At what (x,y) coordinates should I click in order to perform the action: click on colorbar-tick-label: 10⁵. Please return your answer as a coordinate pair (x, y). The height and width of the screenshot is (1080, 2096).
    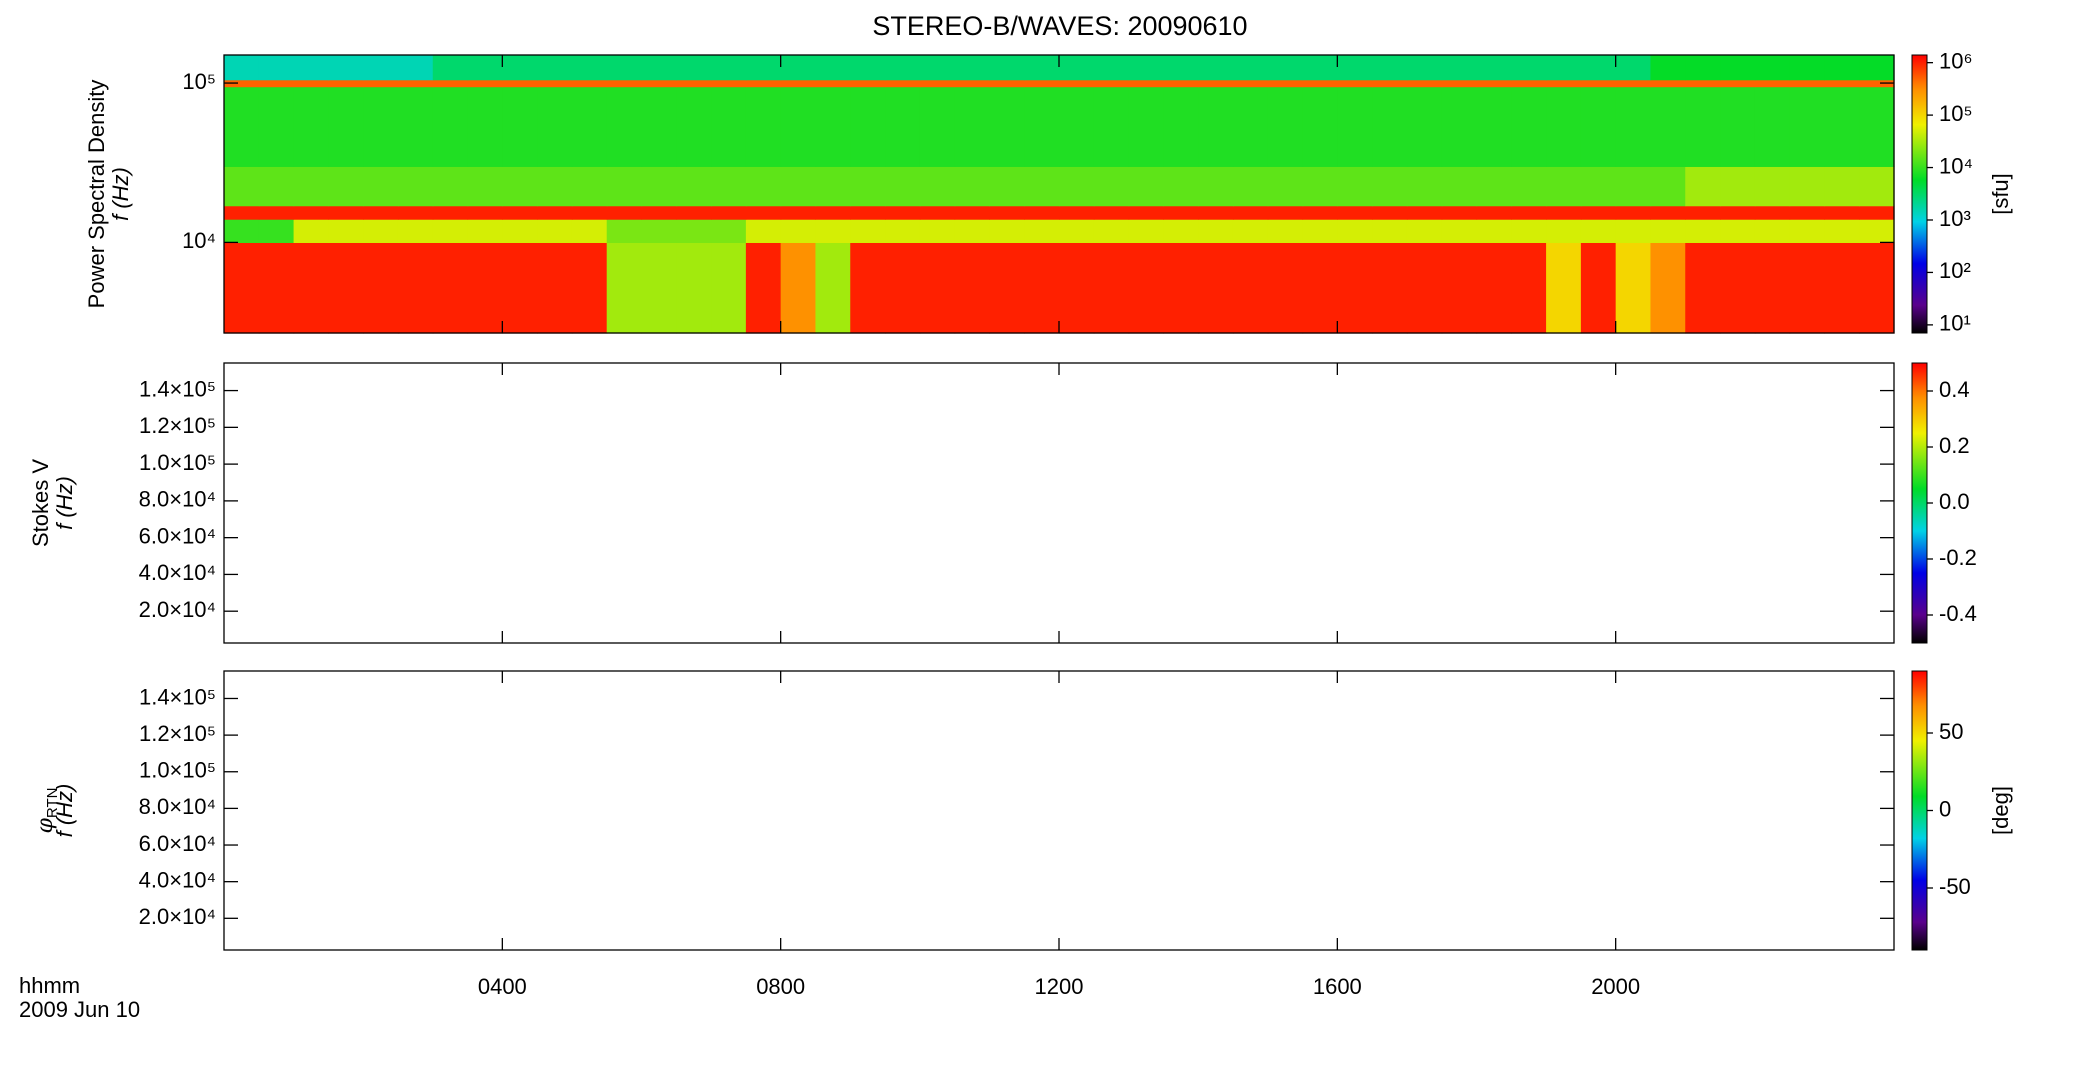
    Looking at the image, I should click on (1956, 113).